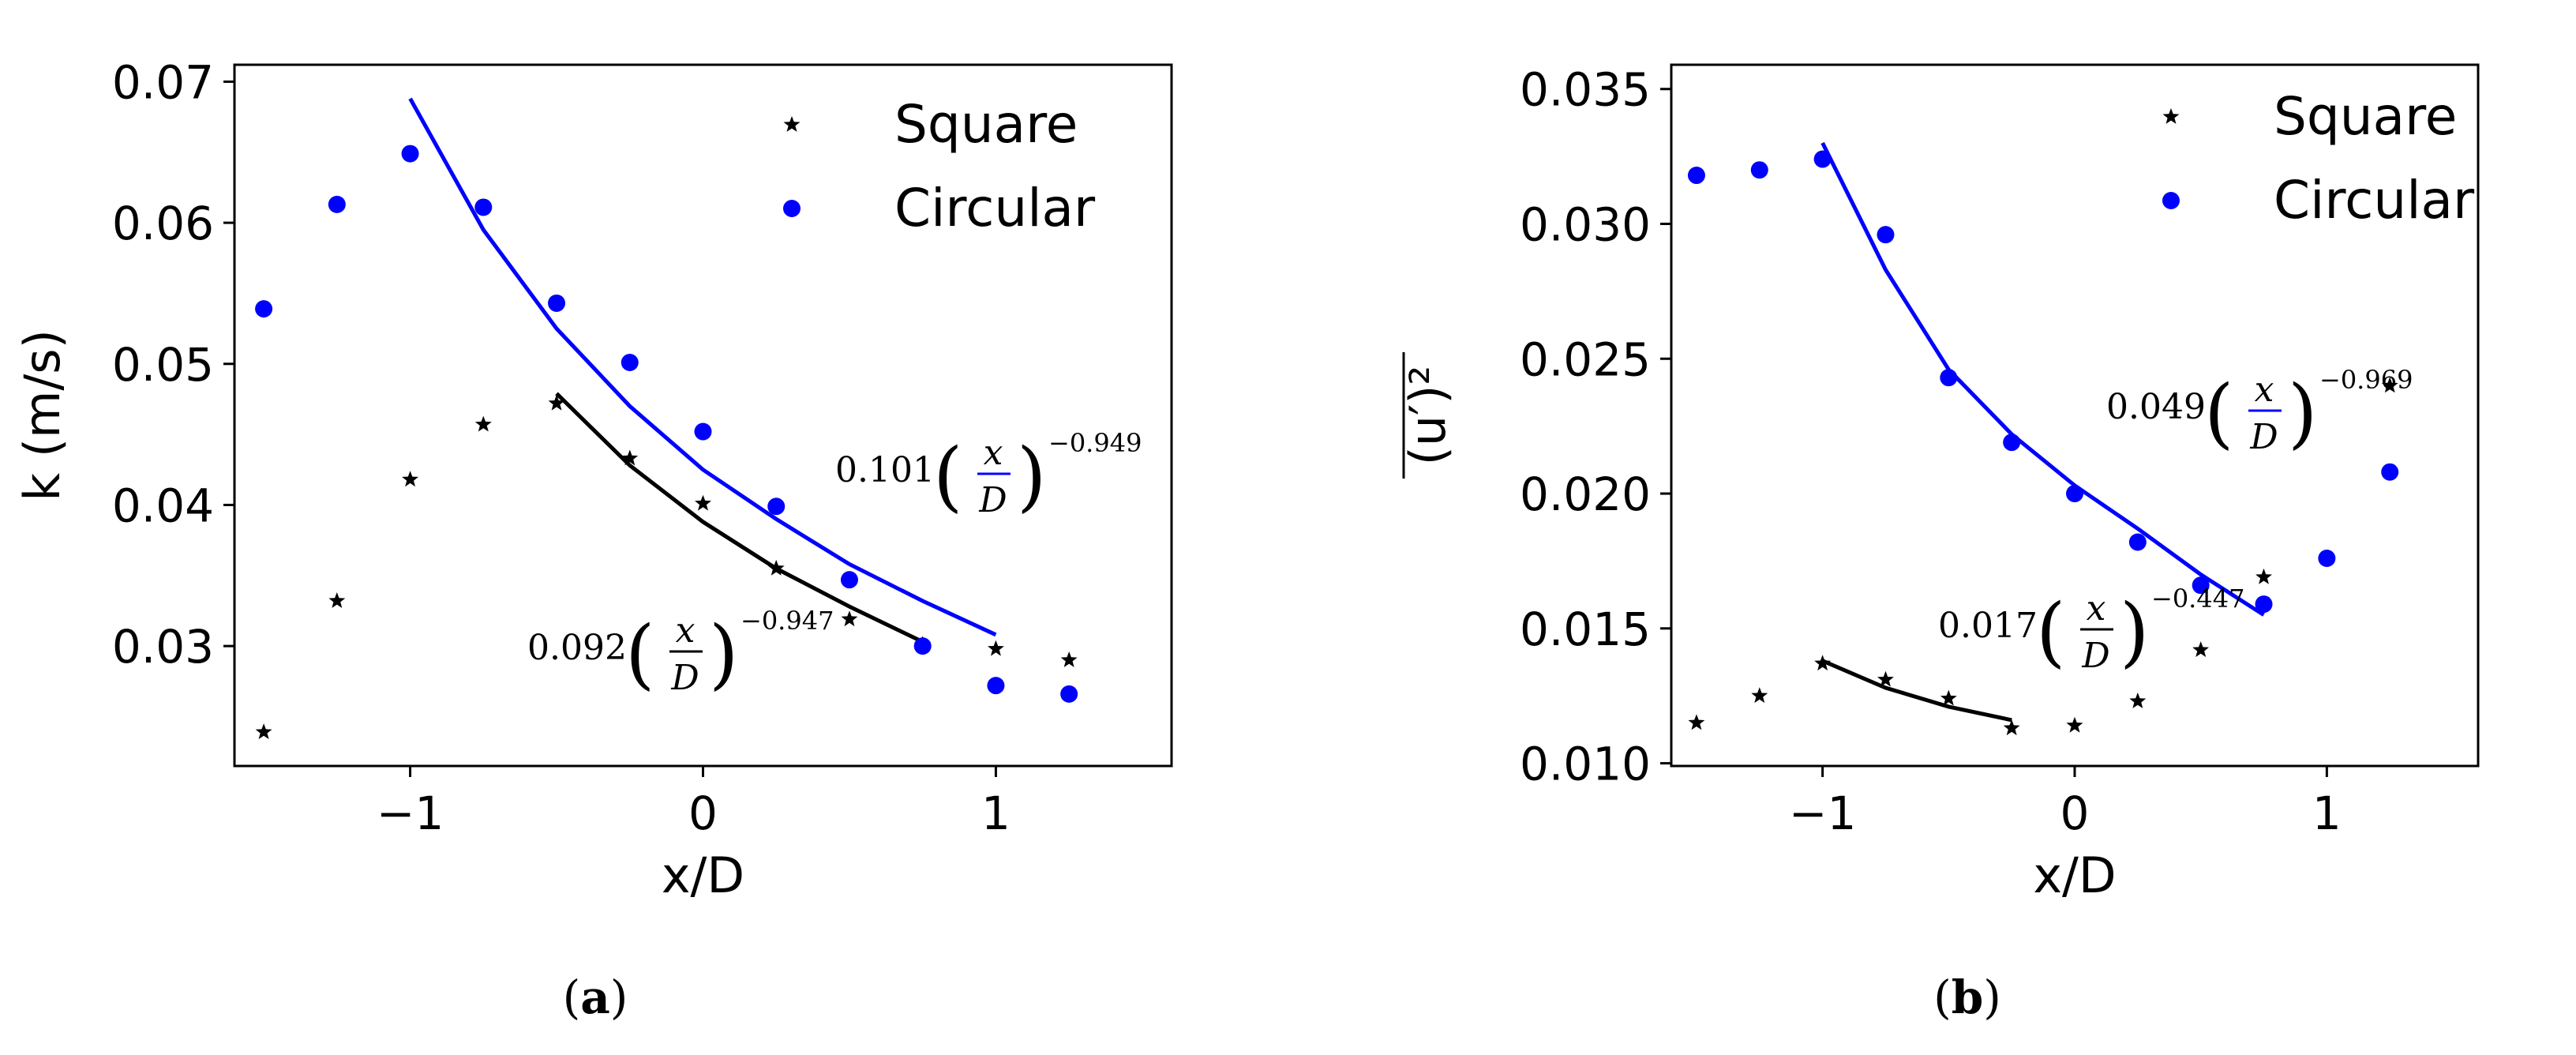  I want to click on fit-coefficient: 0.049, so click(2156, 407).